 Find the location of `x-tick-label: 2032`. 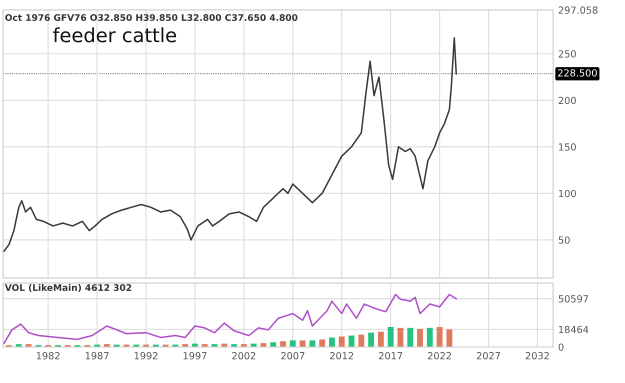

x-tick-label: 2032 is located at coordinates (537, 356).